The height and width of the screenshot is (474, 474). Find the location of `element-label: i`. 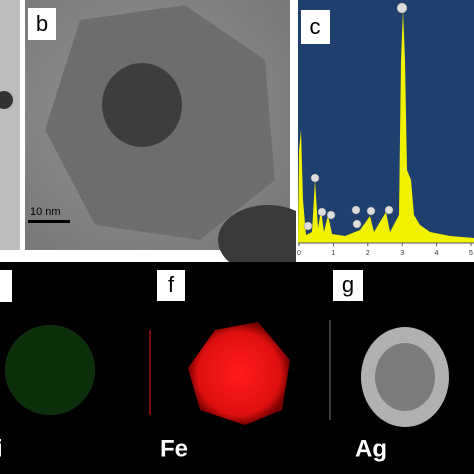

element-label: i is located at coordinates (1, 448).